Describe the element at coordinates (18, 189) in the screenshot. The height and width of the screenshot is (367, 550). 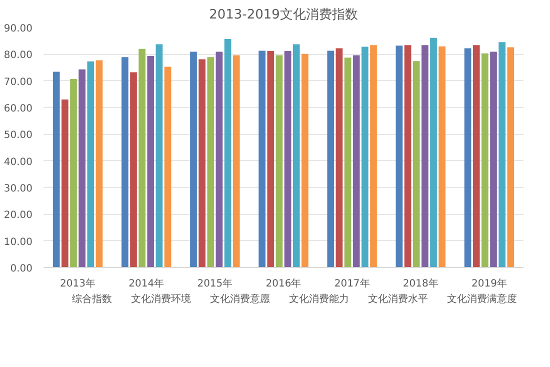
I see `y-tick-label: 30.00` at that location.